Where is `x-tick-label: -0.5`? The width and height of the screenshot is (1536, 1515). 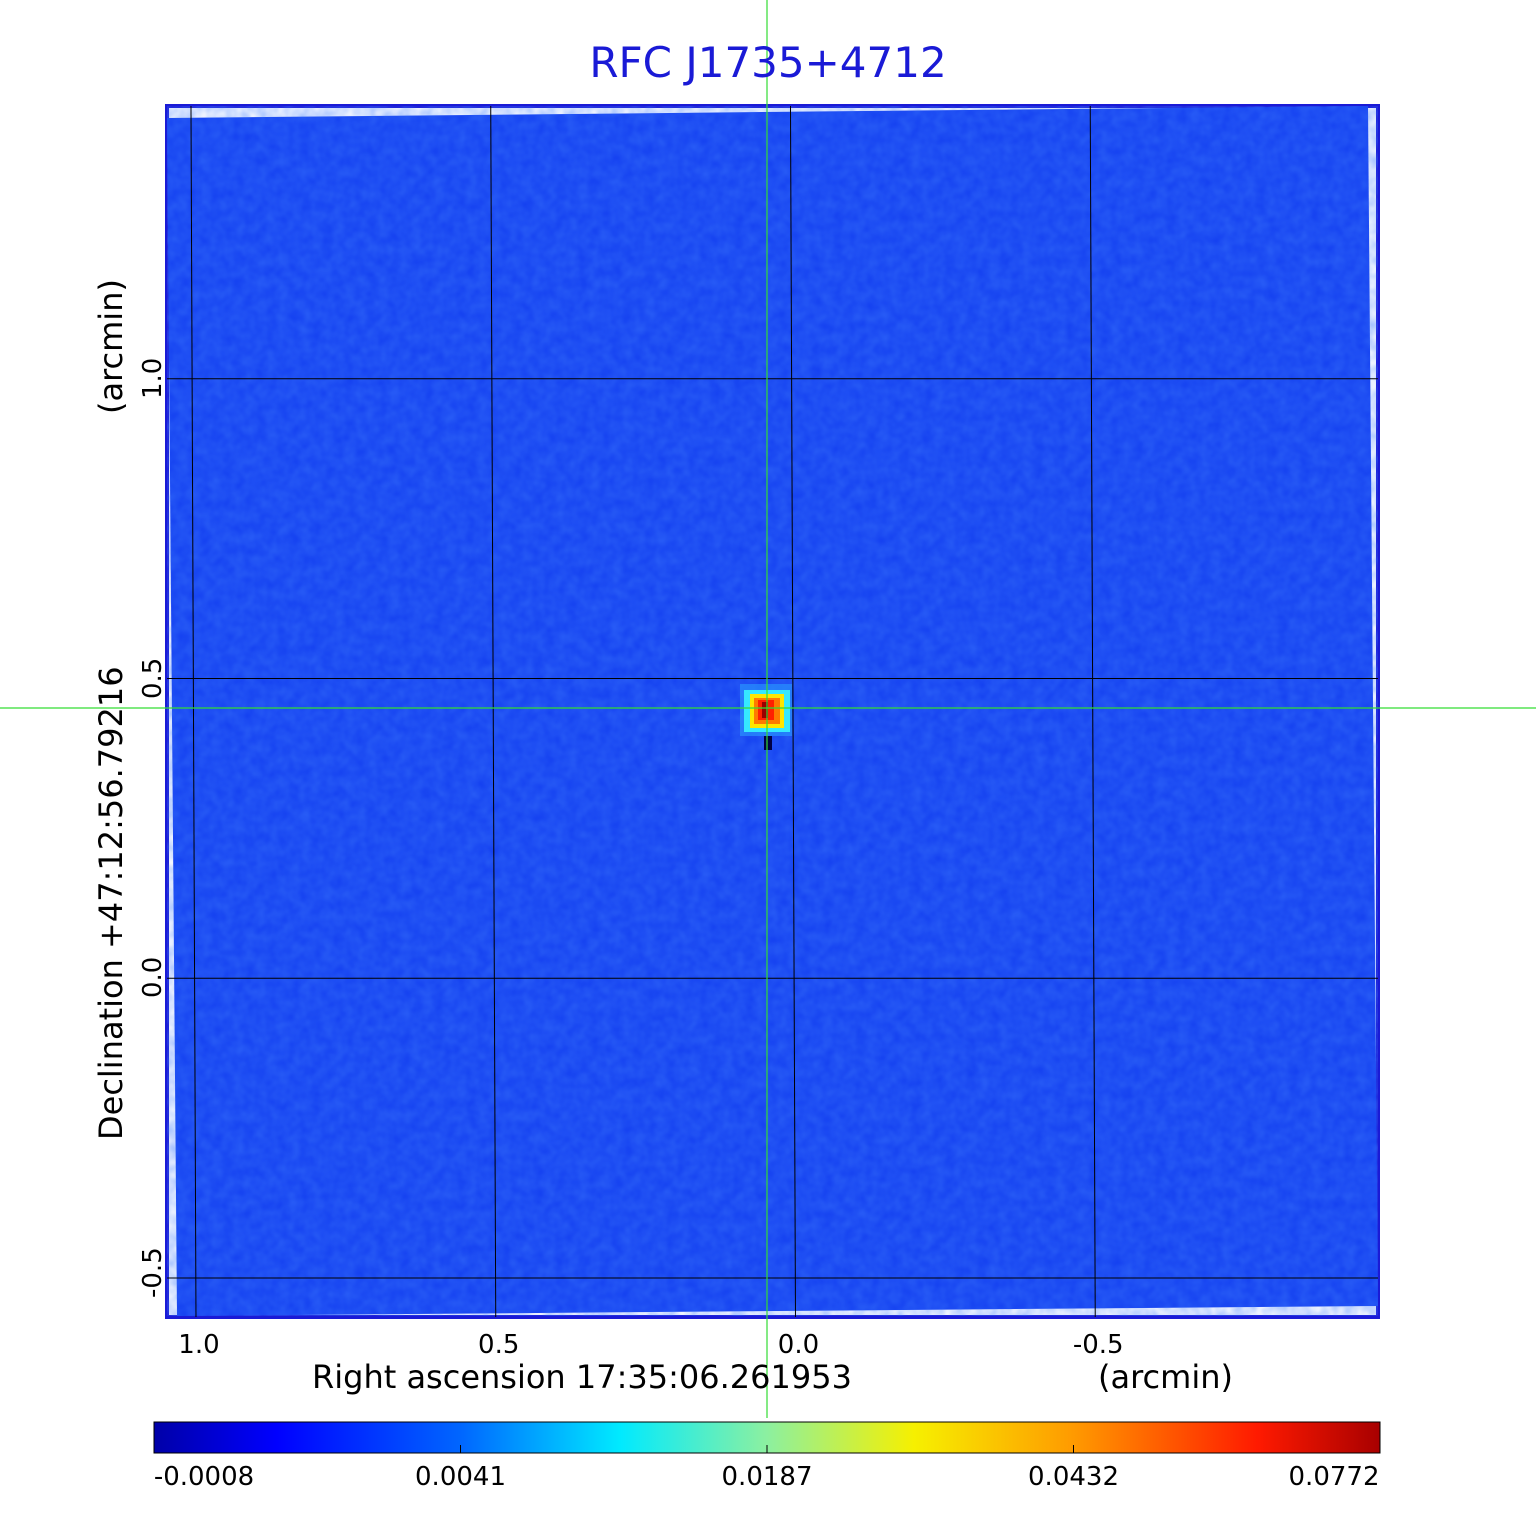
x-tick-label: -0.5 is located at coordinates (1098, 1345).